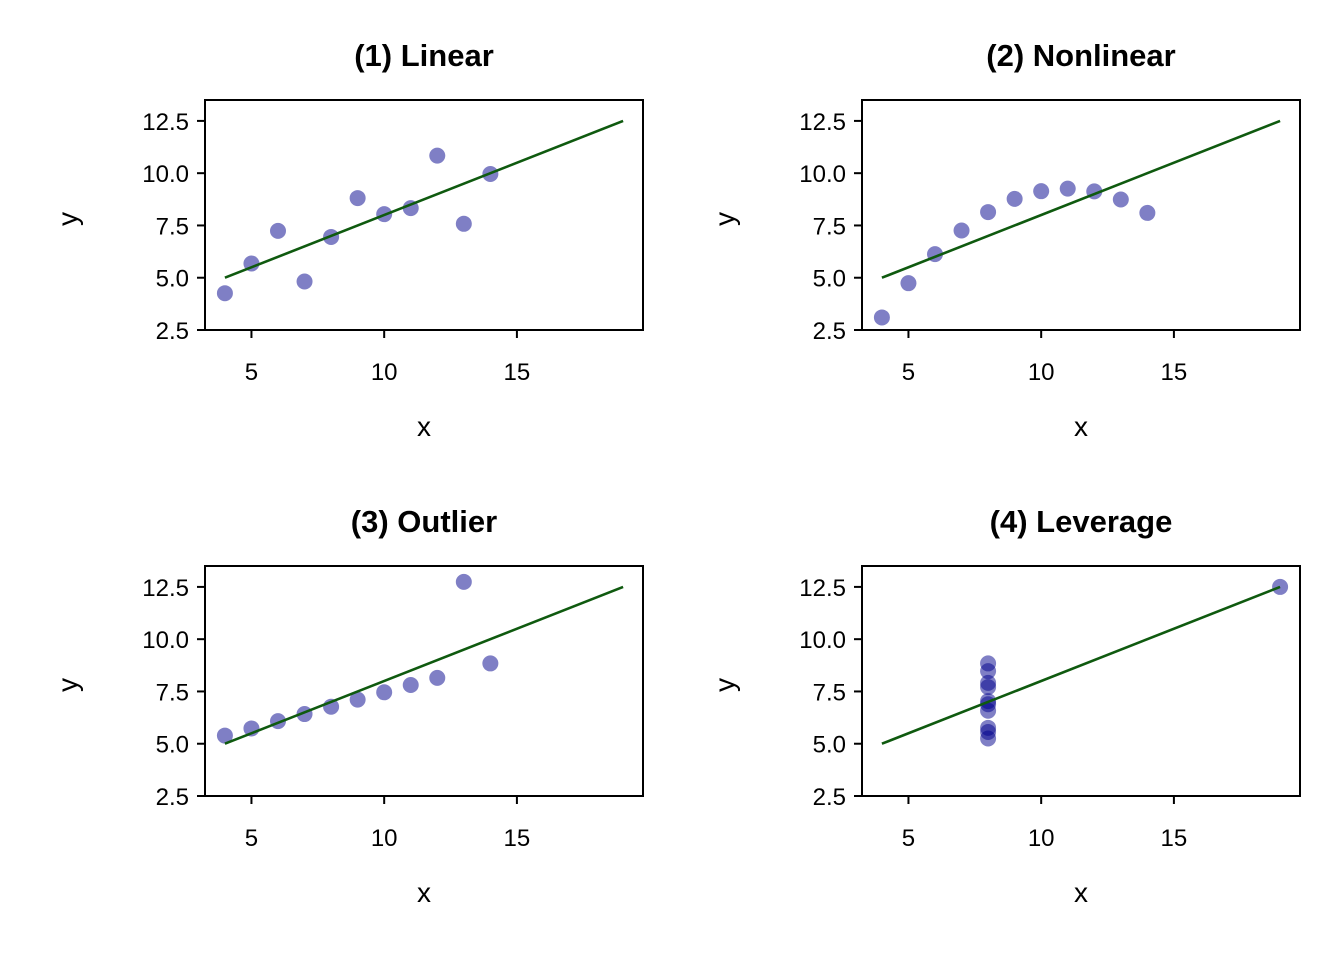 This screenshot has height=960, width=1344. What do you see at coordinates (1080, 55) in the screenshot?
I see `chart-title: (2) Nonlinear` at bounding box center [1080, 55].